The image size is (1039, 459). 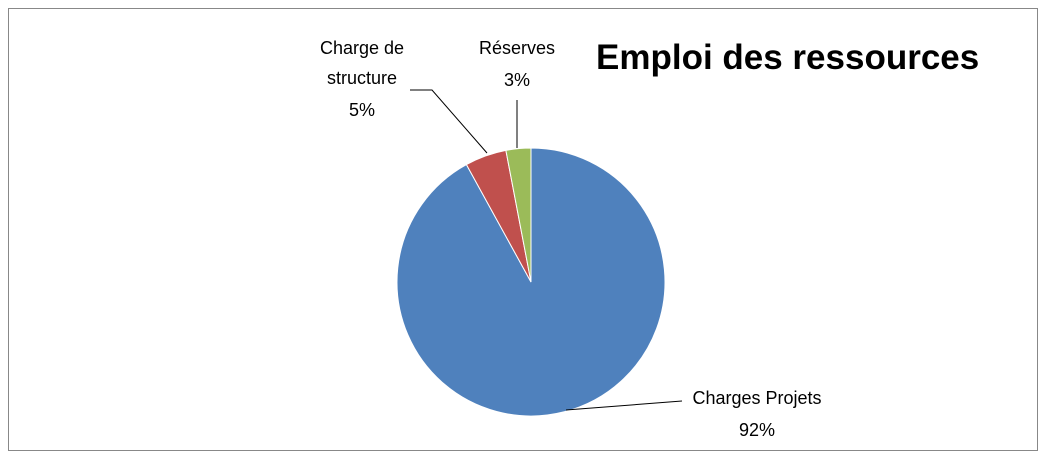 What do you see at coordinates (788, 57) in the screenshot?
I see `chart-title: Emploi des ressources` at bounding box center [788, 57].